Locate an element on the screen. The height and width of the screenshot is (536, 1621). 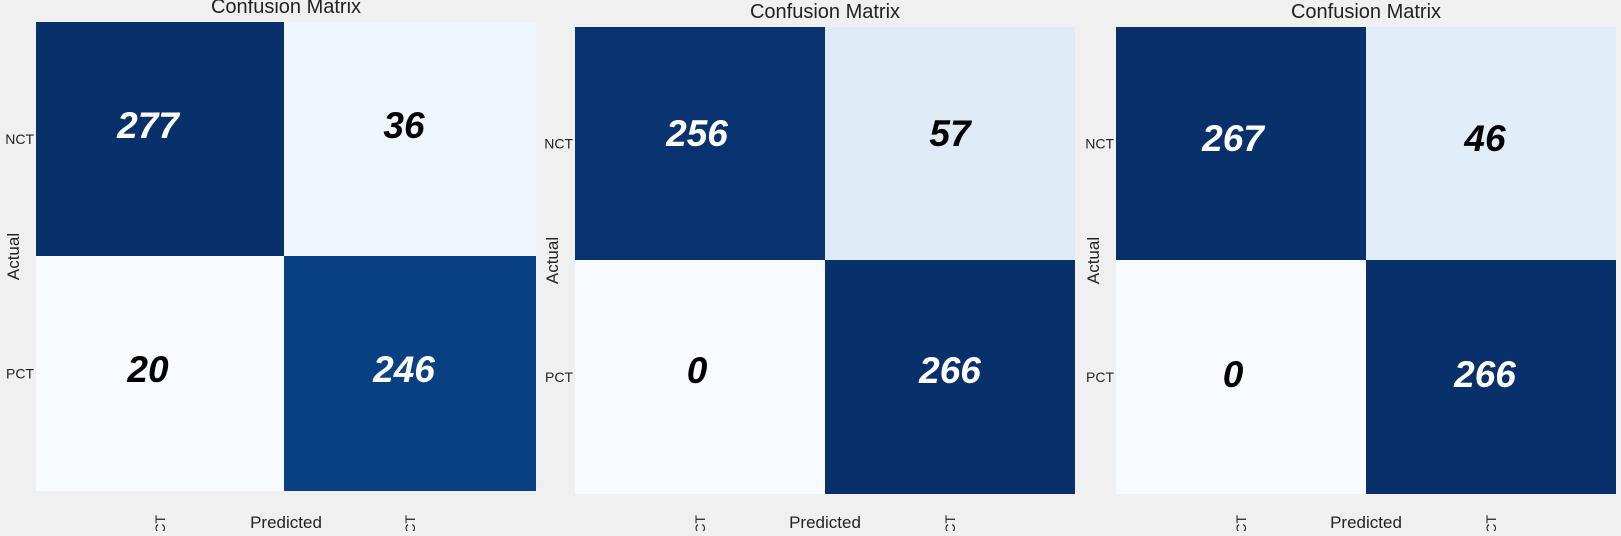
cell-value-label: 246 is located at coordinates (403, 369).